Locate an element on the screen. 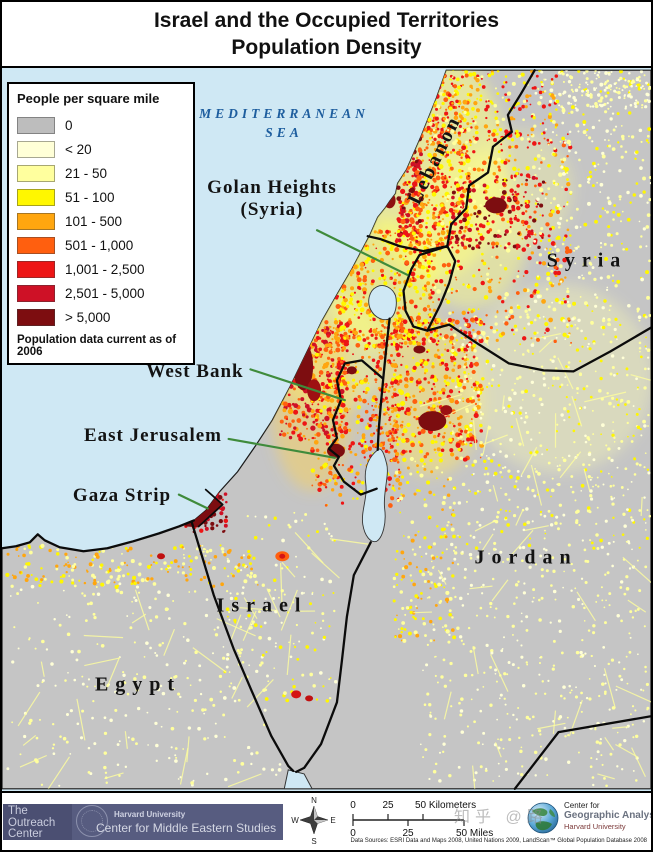 The image size is (653, 852). outreach-center-logo: The Outreach Center is located at coordinates (37, 822).